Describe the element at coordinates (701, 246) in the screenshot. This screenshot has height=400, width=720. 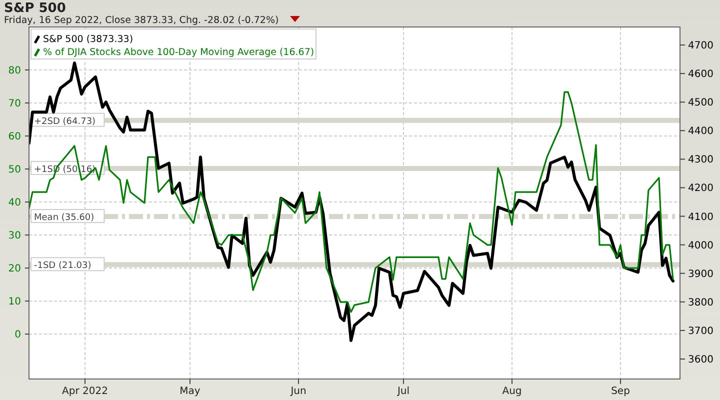
I see `y2-tick-label: 4000` at that location.